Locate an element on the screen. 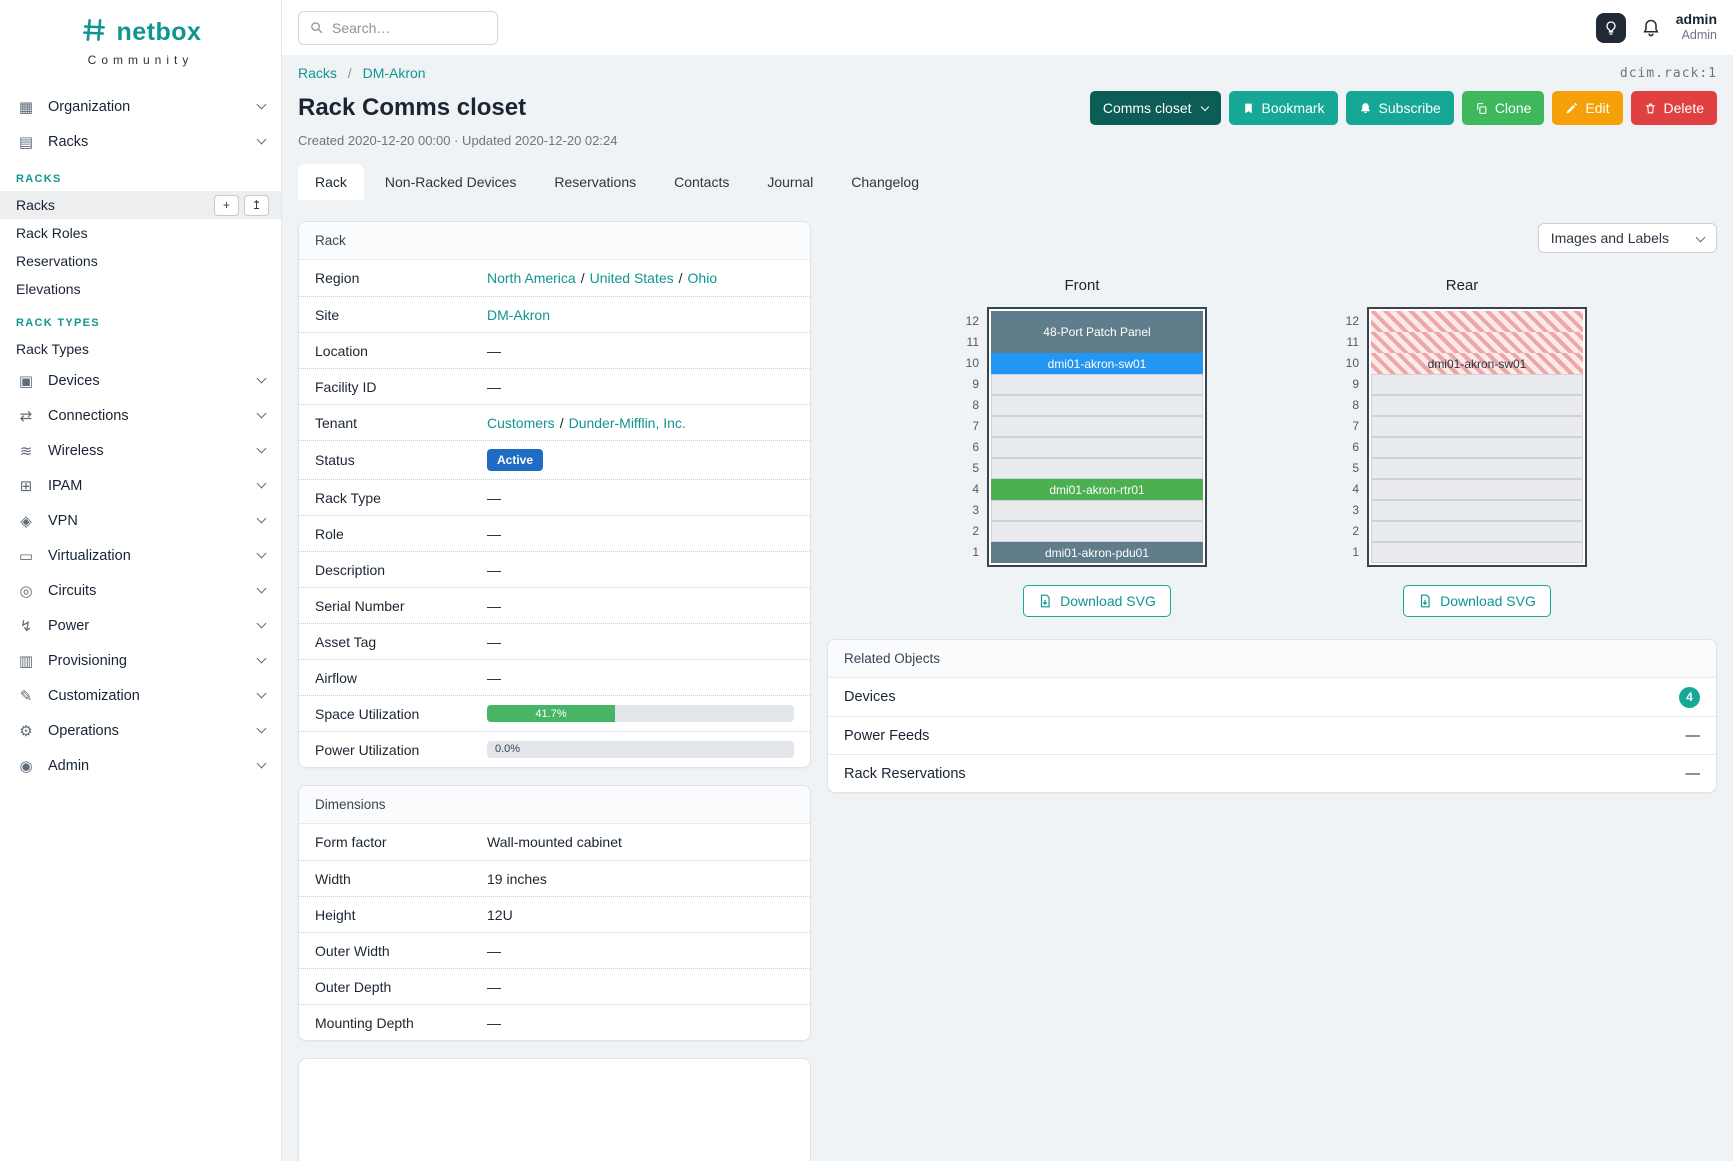 The height and width of the screenshot is (1161, 1733). sidebar-item-racks: ▤ Racks is located at coordinates (140, 141).